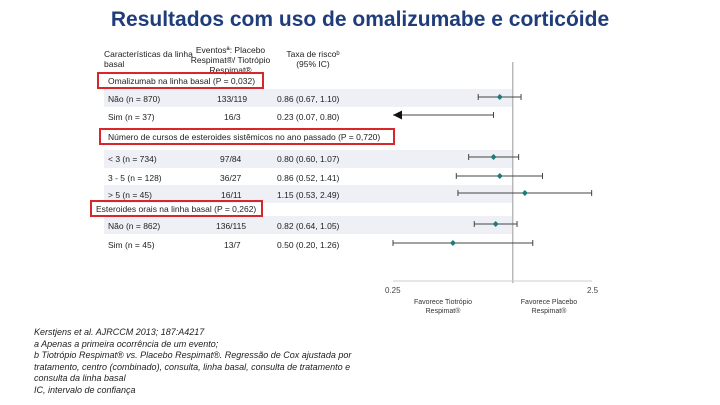 This screenshot has width=720, height=405. Describe the element at coordinates (131, 117) in the screenshot. I see `row-label: Sim (n = 37)` at that location.